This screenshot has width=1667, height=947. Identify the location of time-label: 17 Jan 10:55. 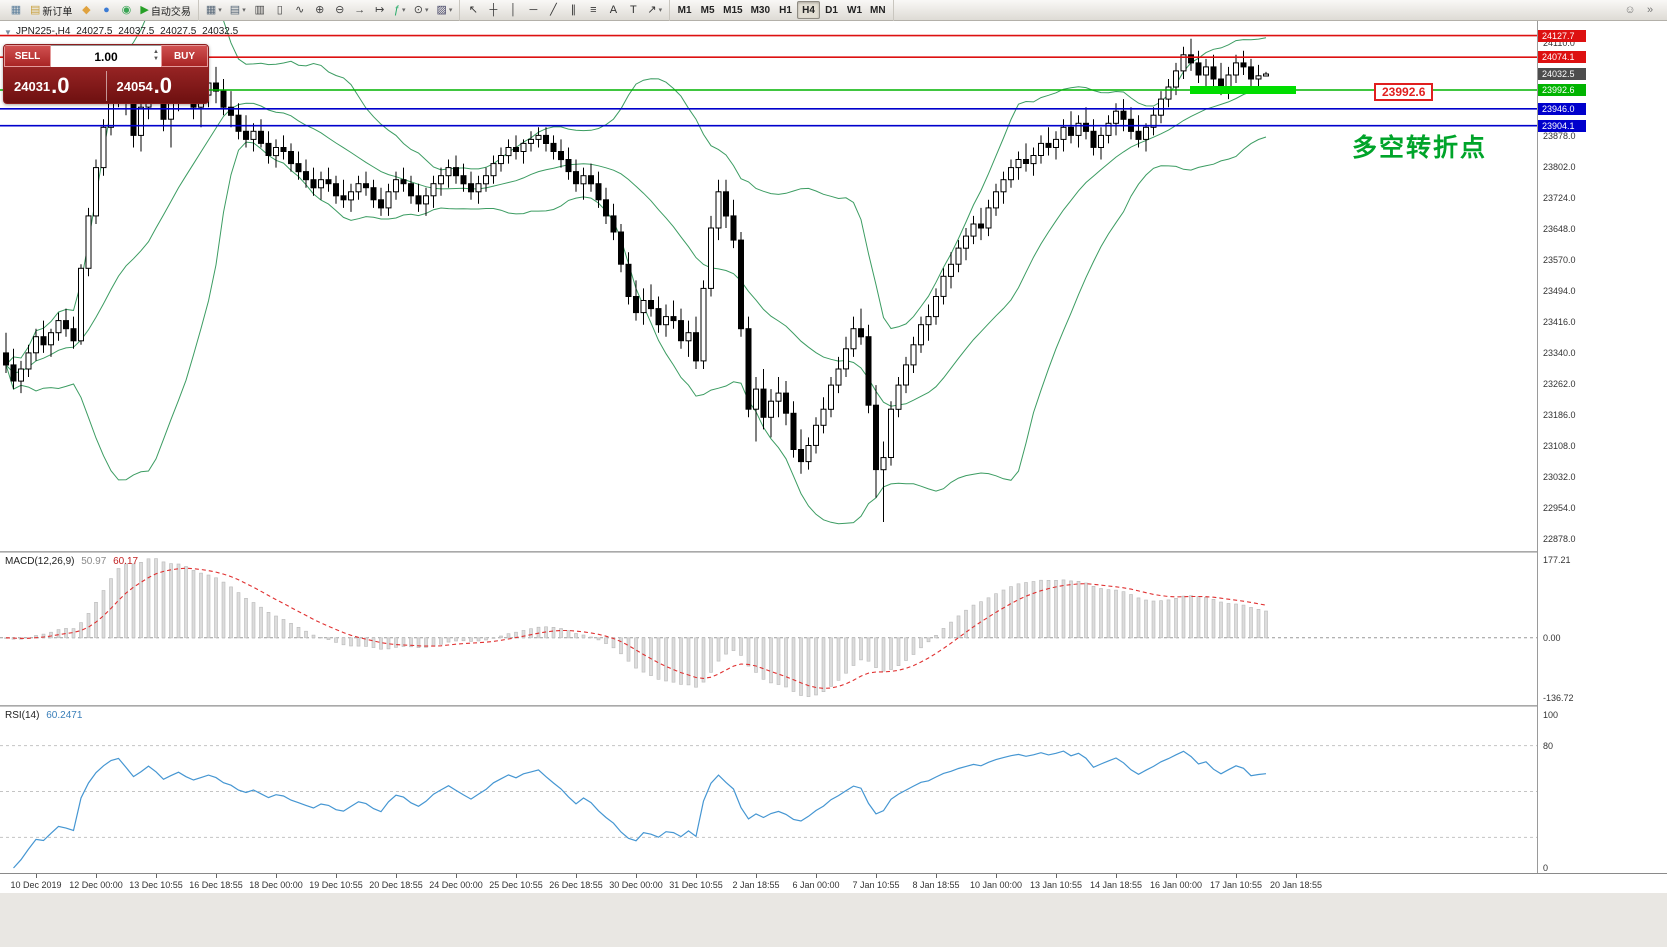
(1236, 885).